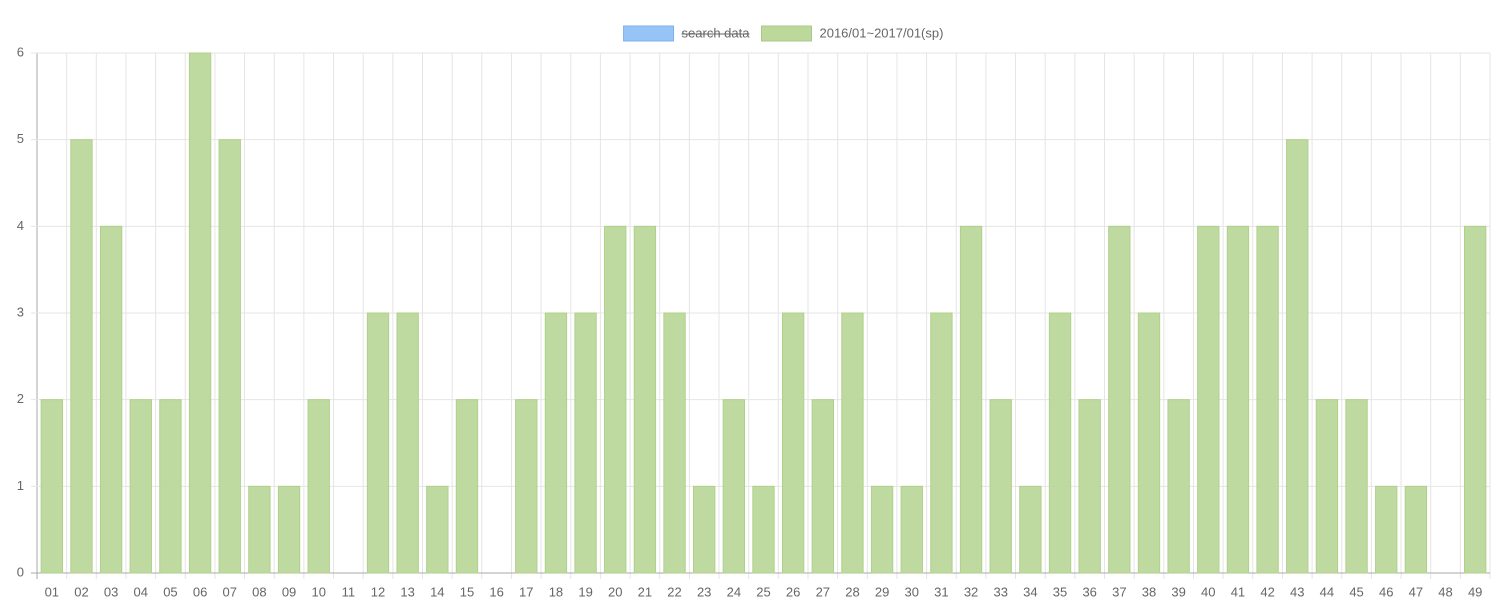 This screenshot has width=1511, height=615. I want to click on y-tick-label: 6, so click(20, 51).